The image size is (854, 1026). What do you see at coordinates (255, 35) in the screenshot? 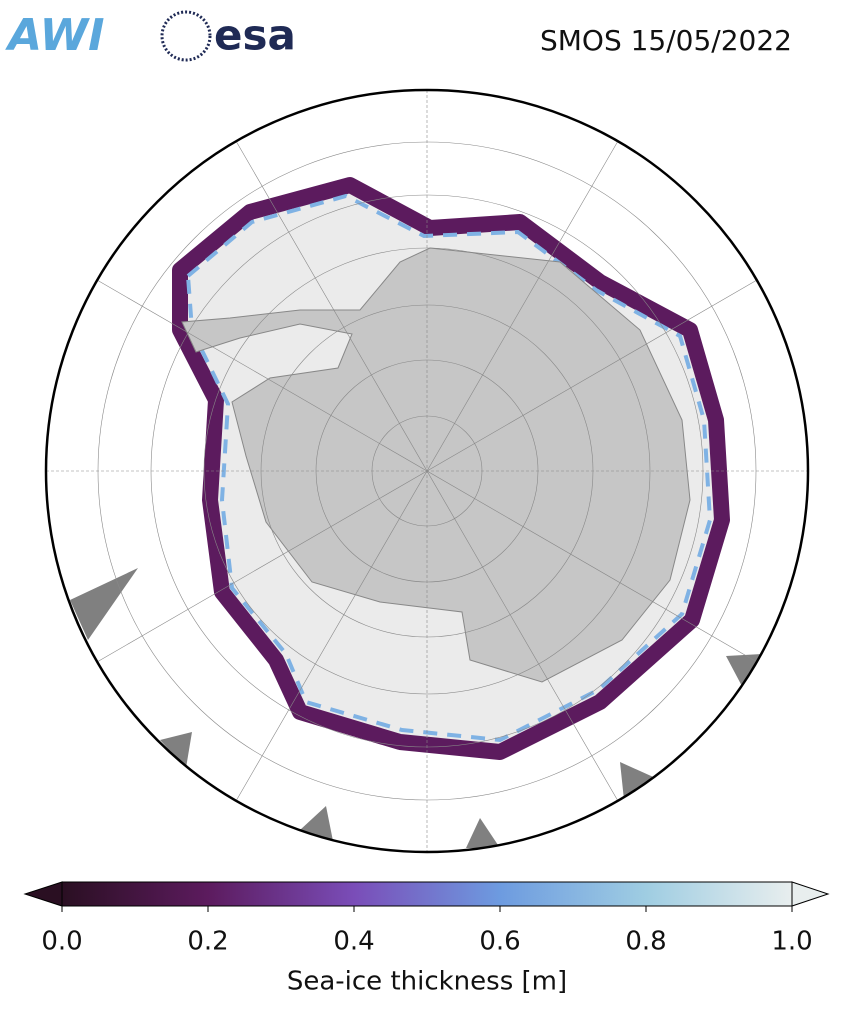
I see `esa-logo: esa` at bounding box center [255, 35].